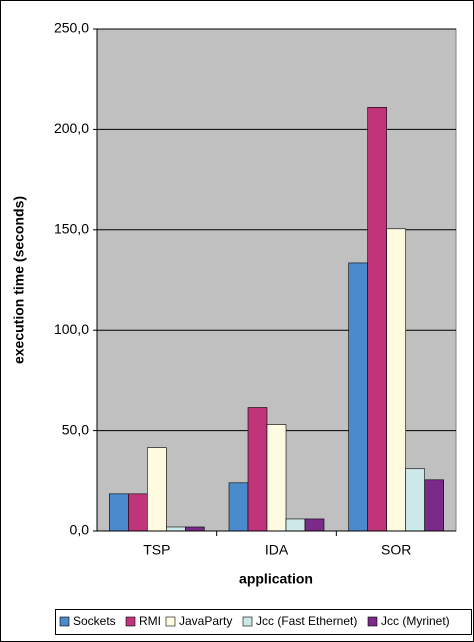  Describe the element at coordinates (156, 550) in the screenshot. I see `x-tick-label: TSP` at that location.